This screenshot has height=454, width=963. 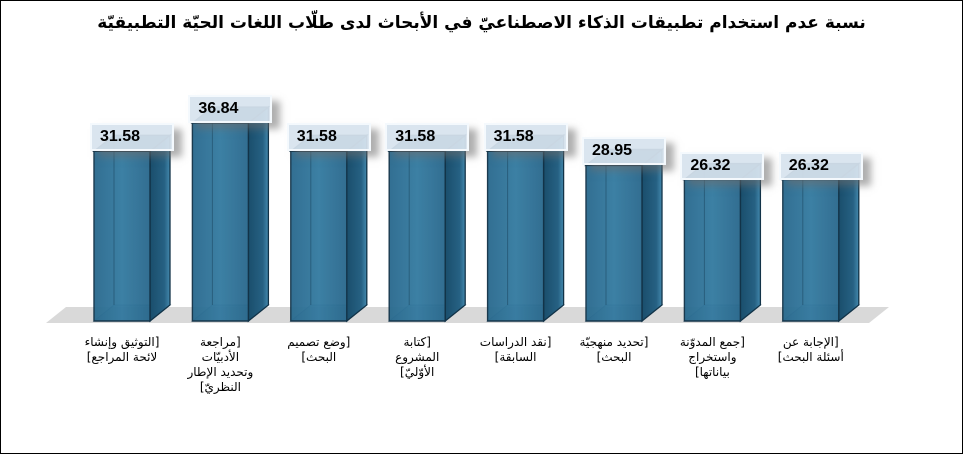 I want to click on data-label-7: 26.32, so click(x=722, y=165).